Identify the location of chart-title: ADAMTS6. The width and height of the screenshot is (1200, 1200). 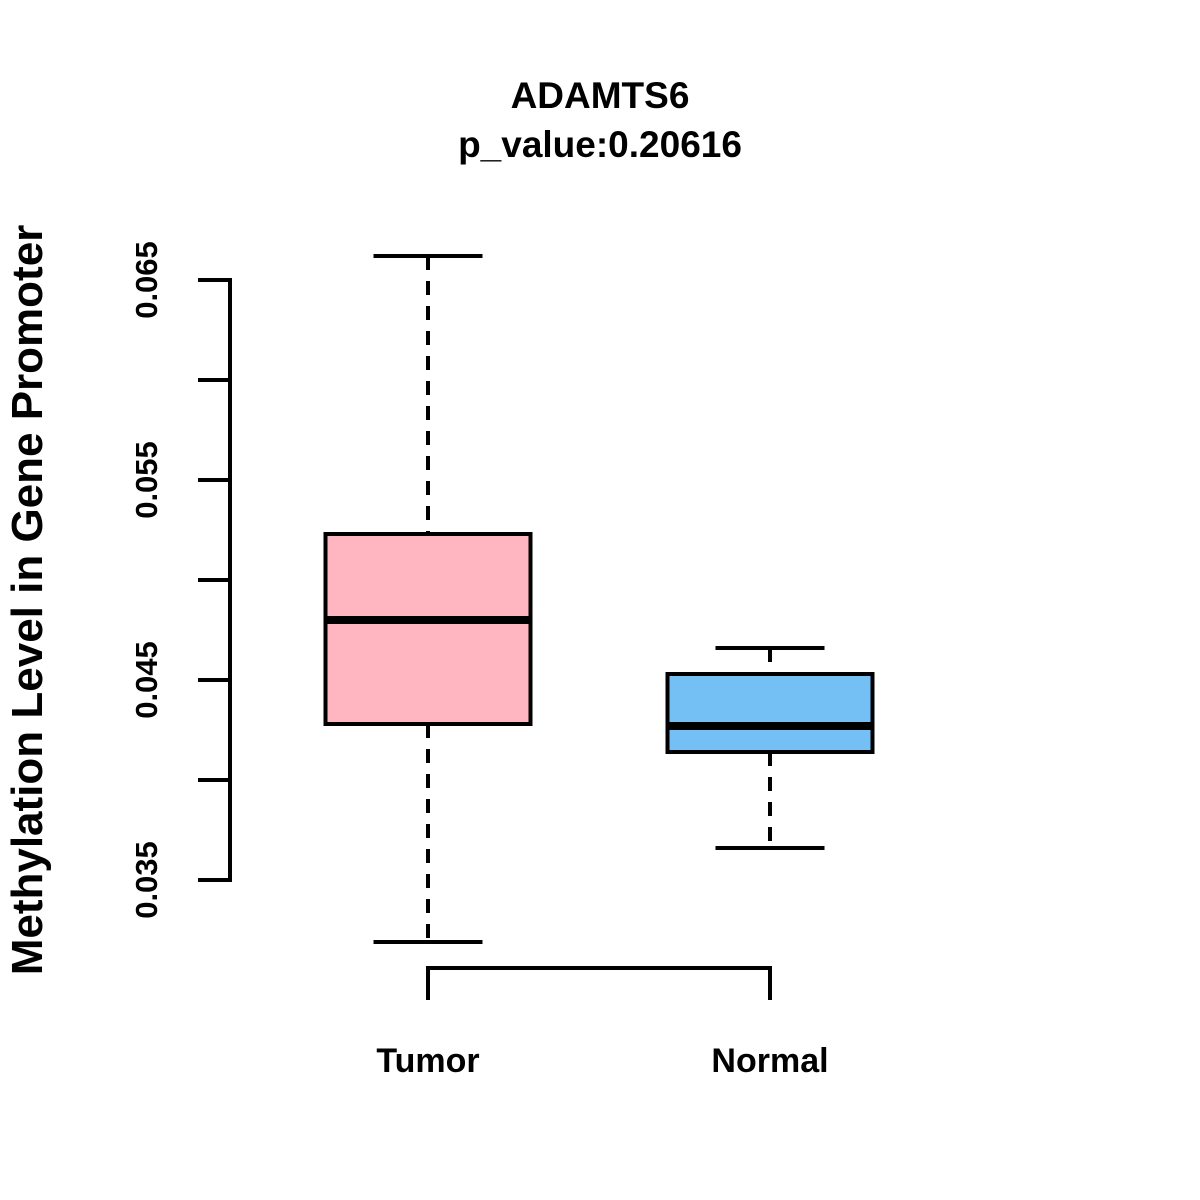
(600, 95).